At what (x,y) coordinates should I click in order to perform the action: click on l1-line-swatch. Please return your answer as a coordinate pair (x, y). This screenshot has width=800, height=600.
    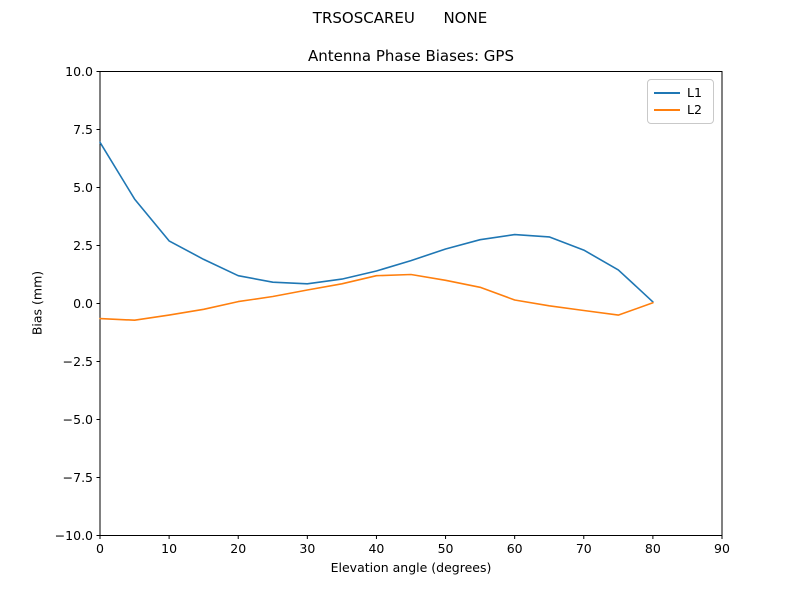
    Looking at the image, I should click on (667, 92).